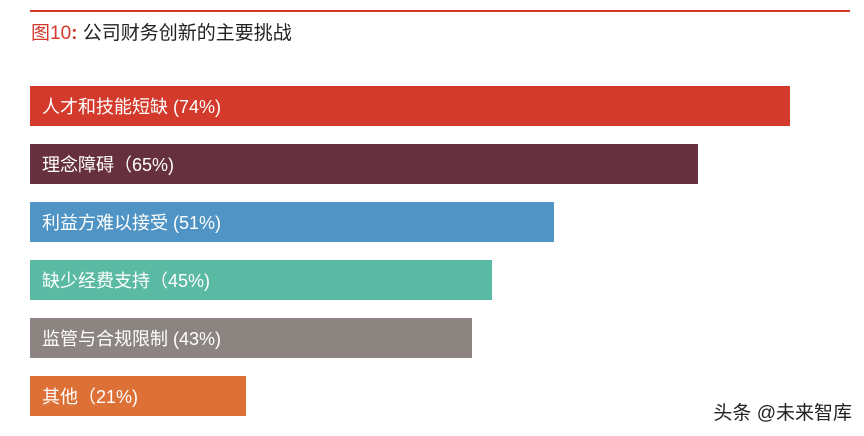 The height and width of the screenshot is (436, 864). What do you see at coordinates (187, 33) in the screenshot?
I see `figure-title-text: 公司财务创新的主要挑战` at bounding box center [187, 33].